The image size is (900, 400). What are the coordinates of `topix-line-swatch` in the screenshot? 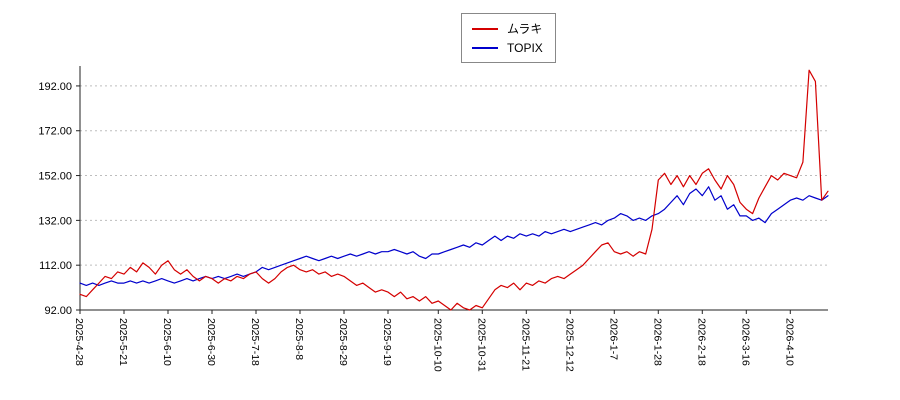 It's located at (485, 47).